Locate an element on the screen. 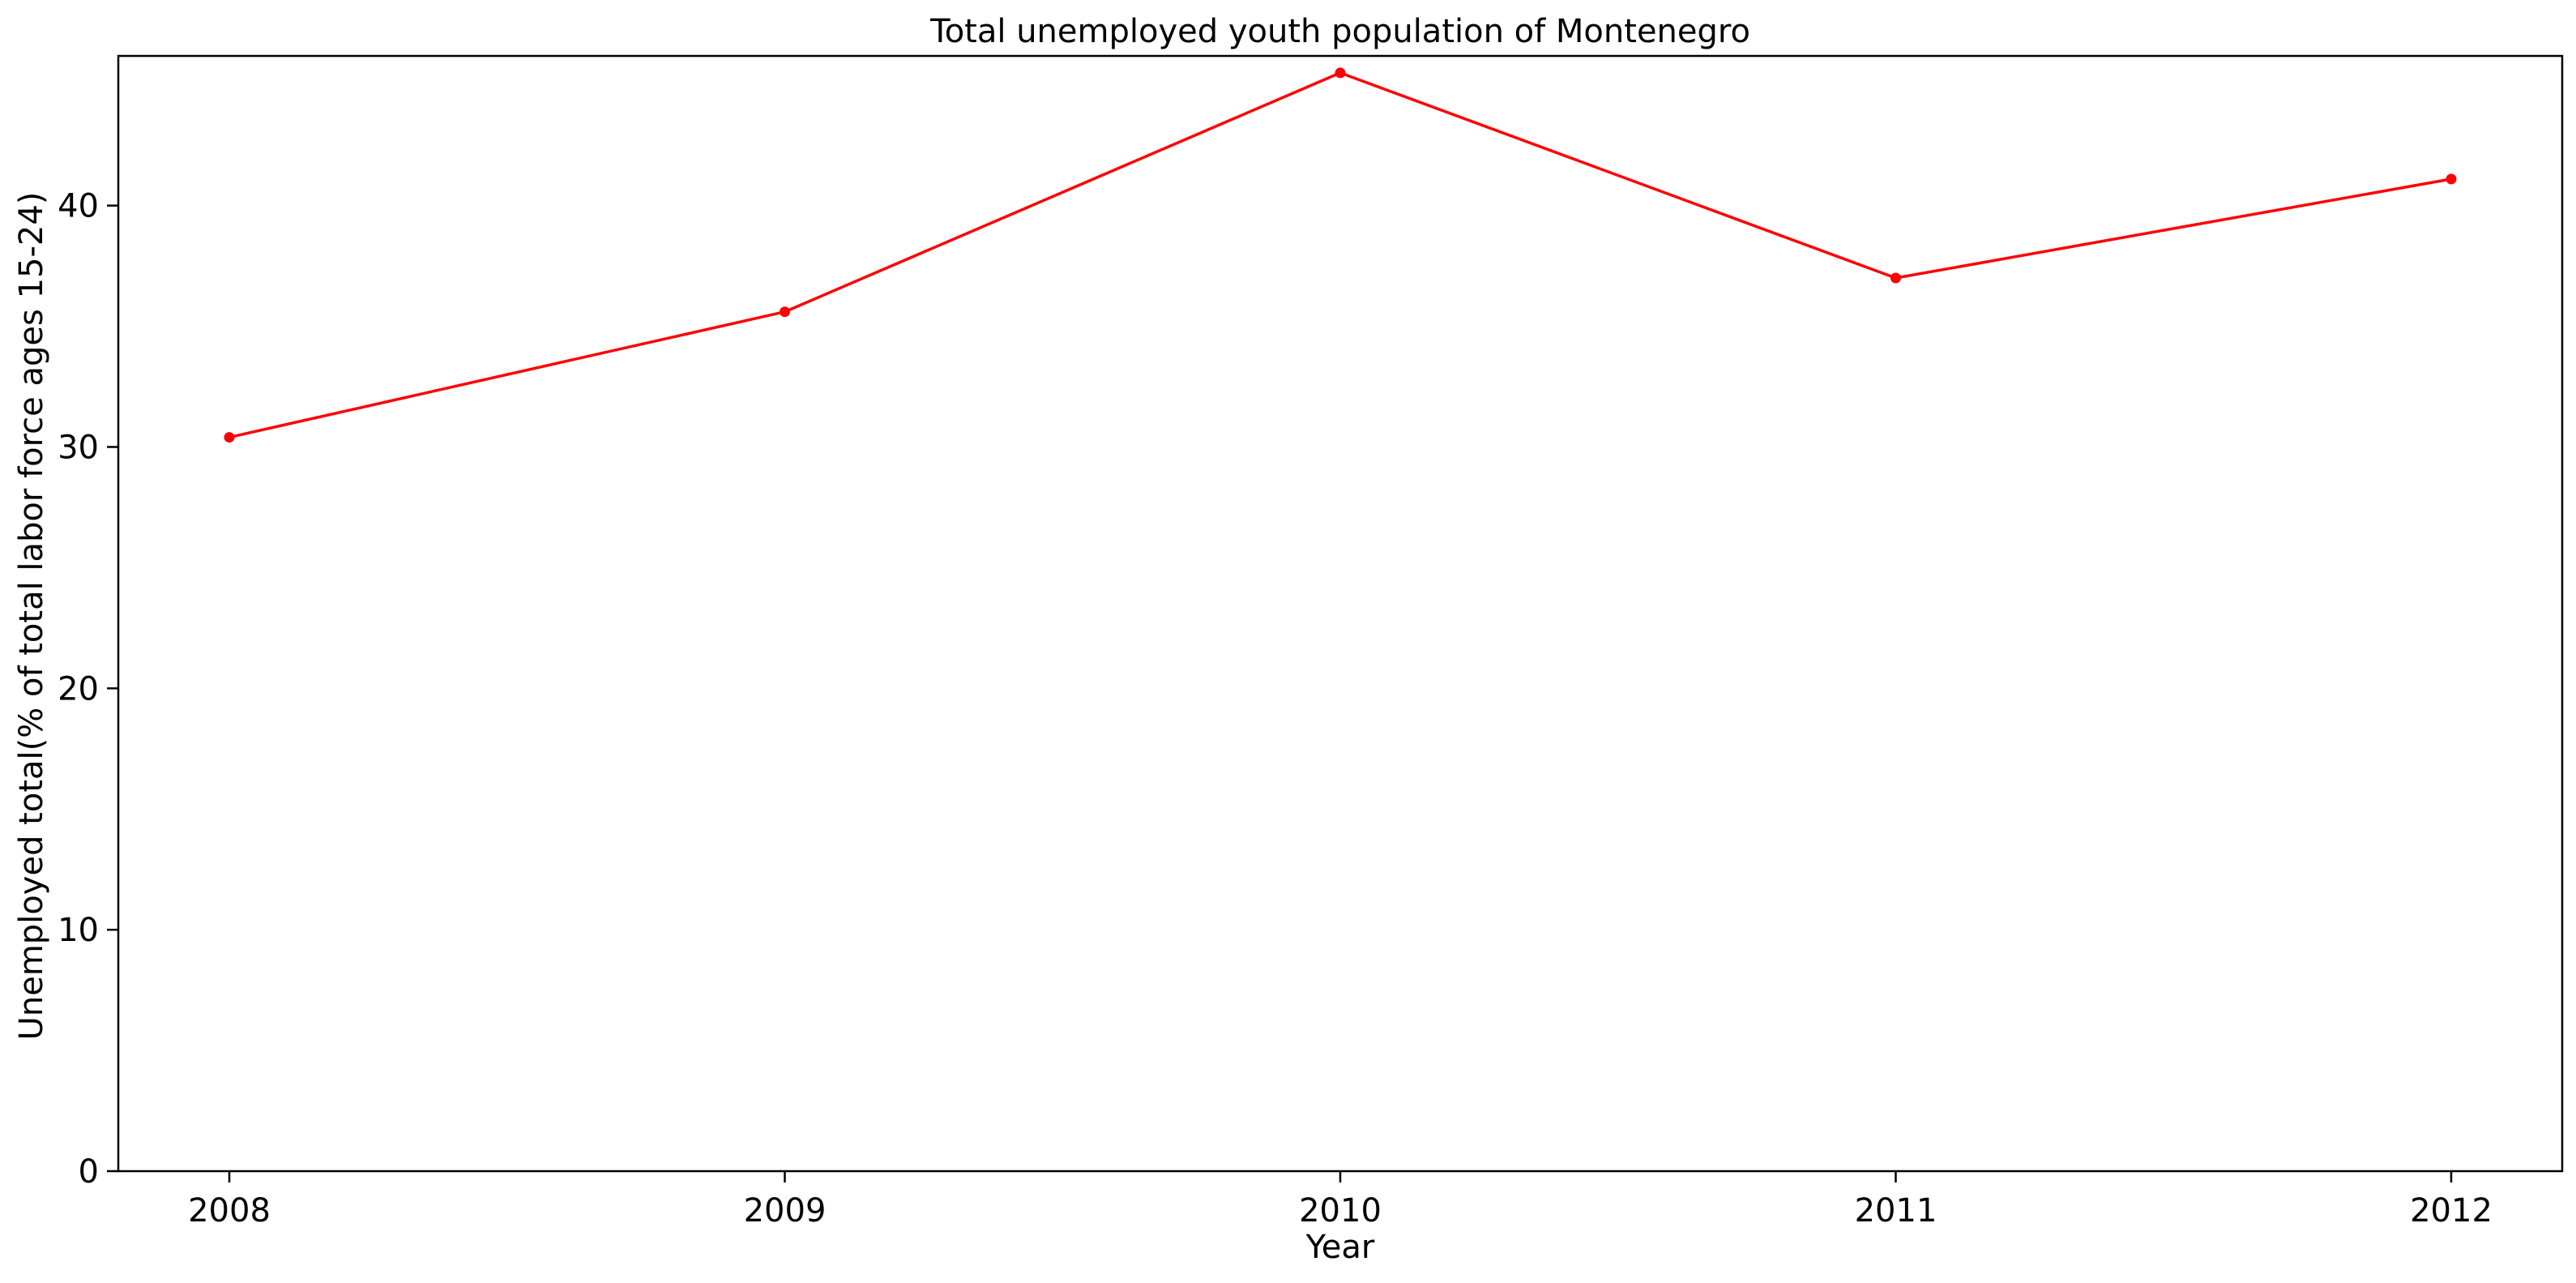 Image resolution: width=2576 pixels, height=1283 pixels. x-tick-label: 2010 is located at coordinates (1340, 1211).